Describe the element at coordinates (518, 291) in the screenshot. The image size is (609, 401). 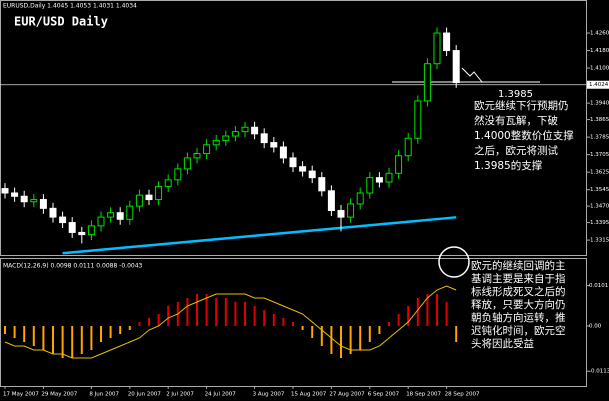
I see `note-line: 标线形成死叉之后的` at that location.